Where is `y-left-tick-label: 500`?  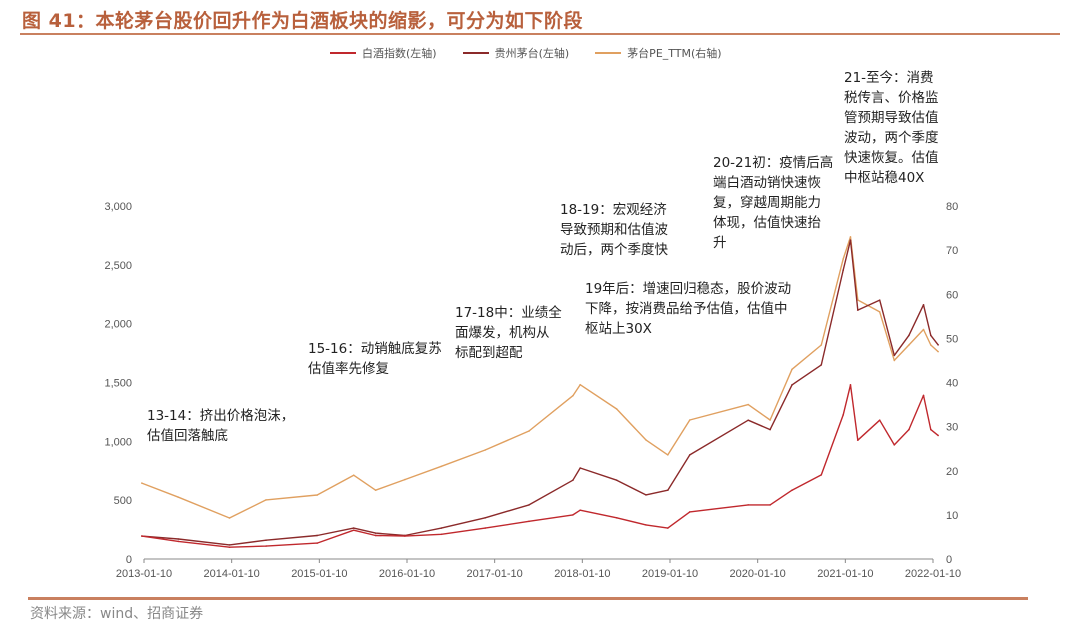 y-left-tick-label: 500 is located at coordinates (123, 501).